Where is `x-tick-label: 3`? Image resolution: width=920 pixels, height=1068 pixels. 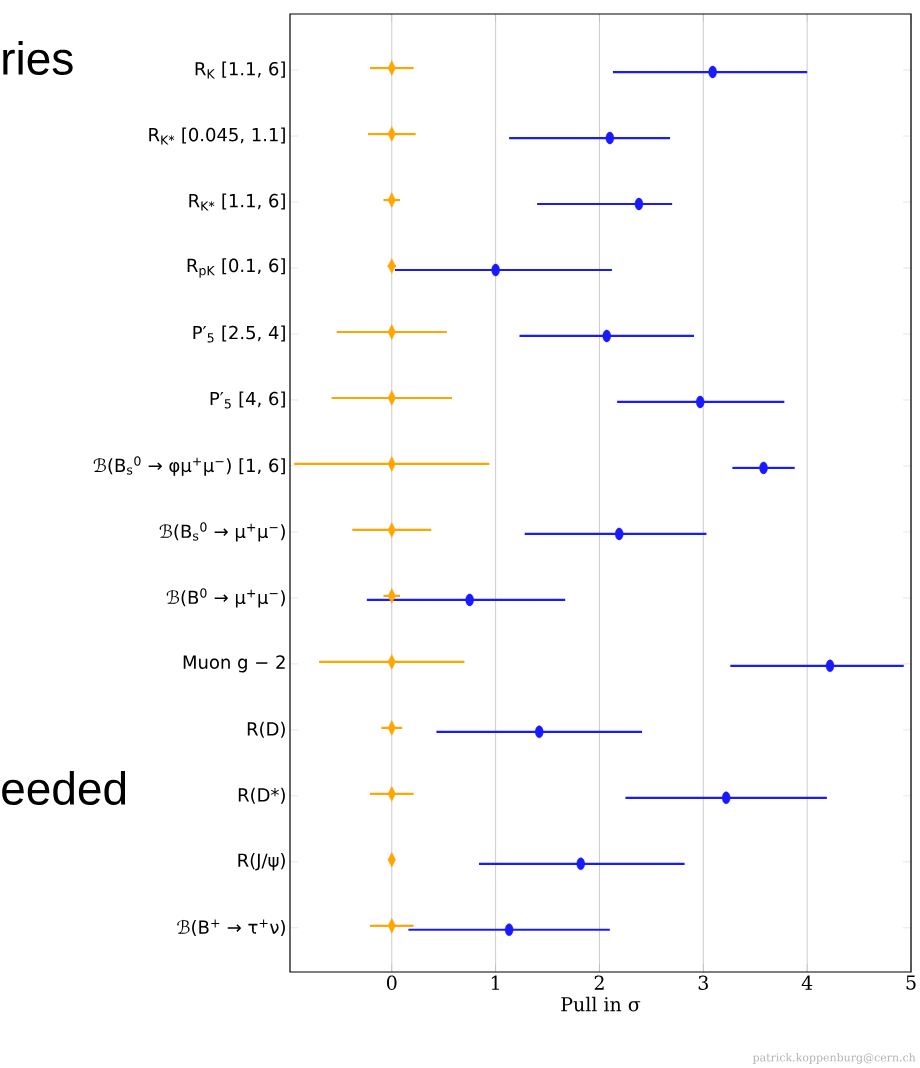
x-tick-label: 3 is located at coordinates (703, 982).